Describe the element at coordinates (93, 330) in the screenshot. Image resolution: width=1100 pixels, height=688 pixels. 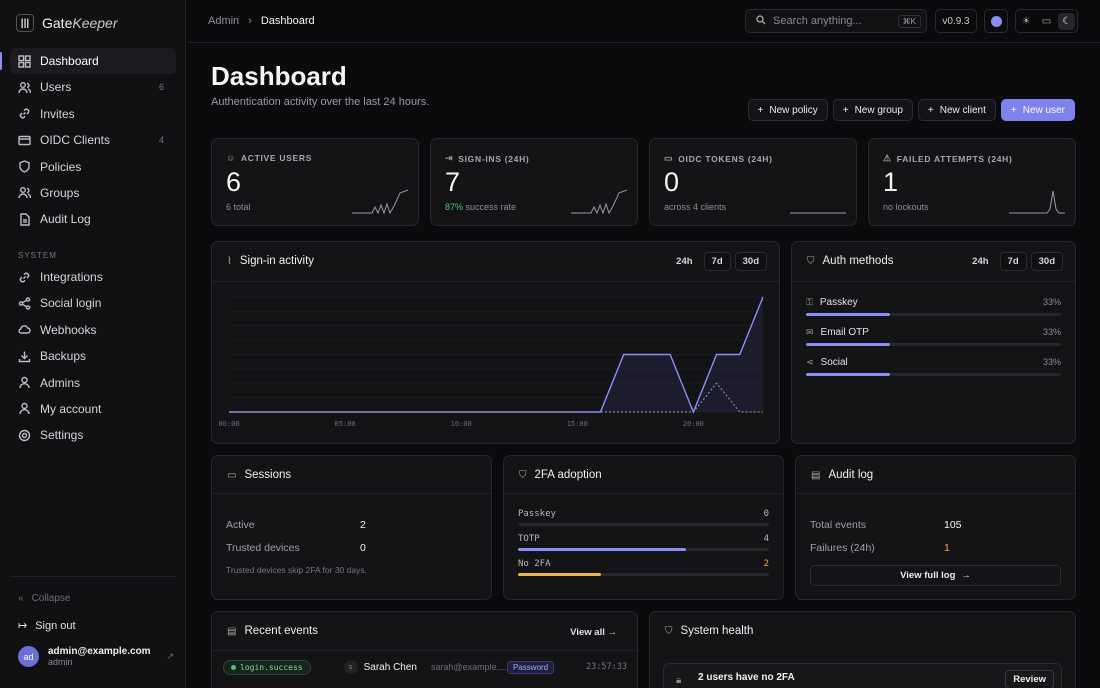
I see `sidebar-item-webhooks: Webhooks` at that location.